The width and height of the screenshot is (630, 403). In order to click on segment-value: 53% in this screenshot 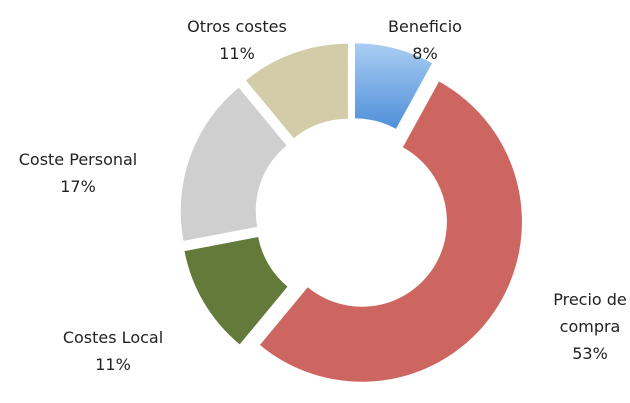, I will do `click(590, 353)`.